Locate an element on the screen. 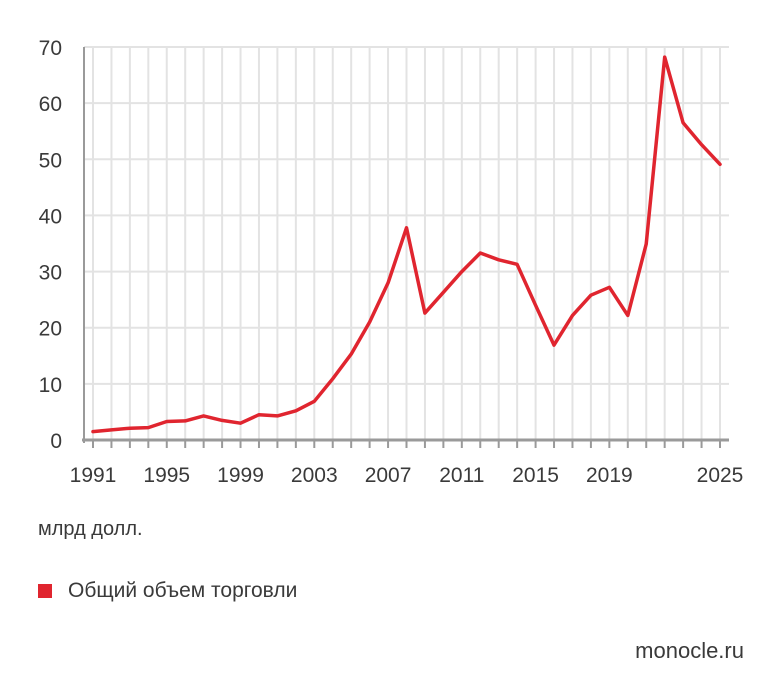 The width and height of the screenshot is (784, 698). y-tick-label: 70 is located at coordinates (50, 48).